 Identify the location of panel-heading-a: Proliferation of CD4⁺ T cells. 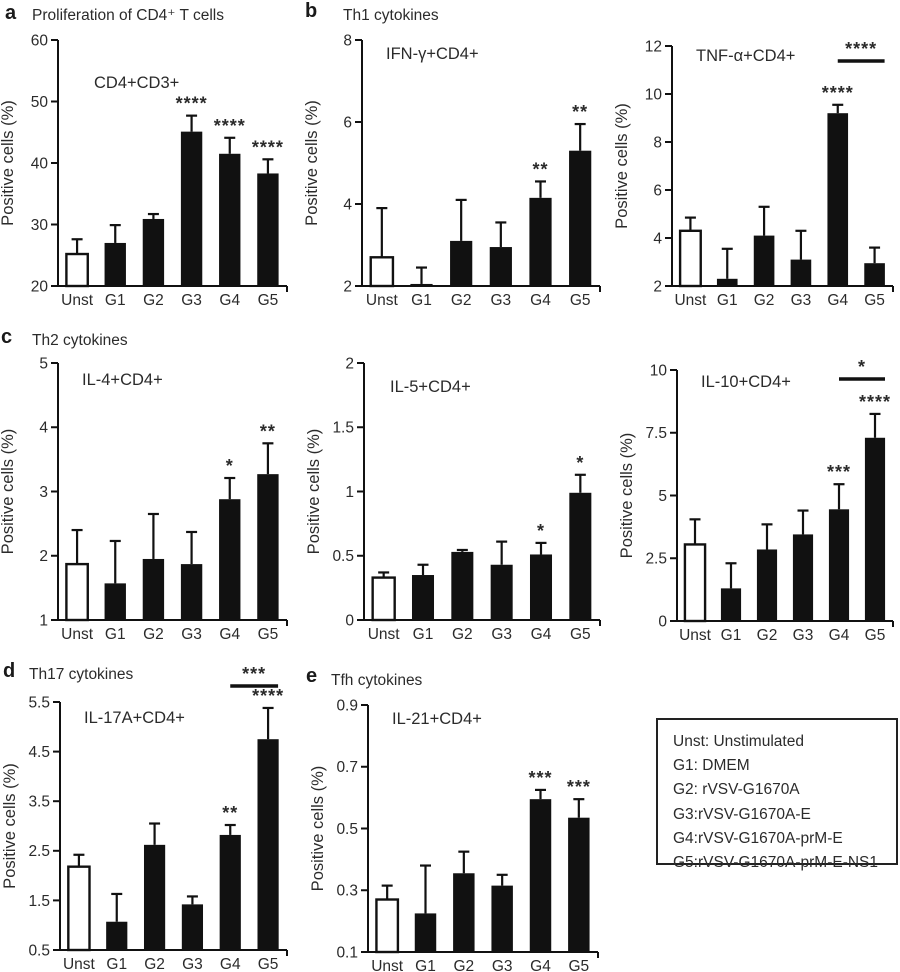
(128, 15).